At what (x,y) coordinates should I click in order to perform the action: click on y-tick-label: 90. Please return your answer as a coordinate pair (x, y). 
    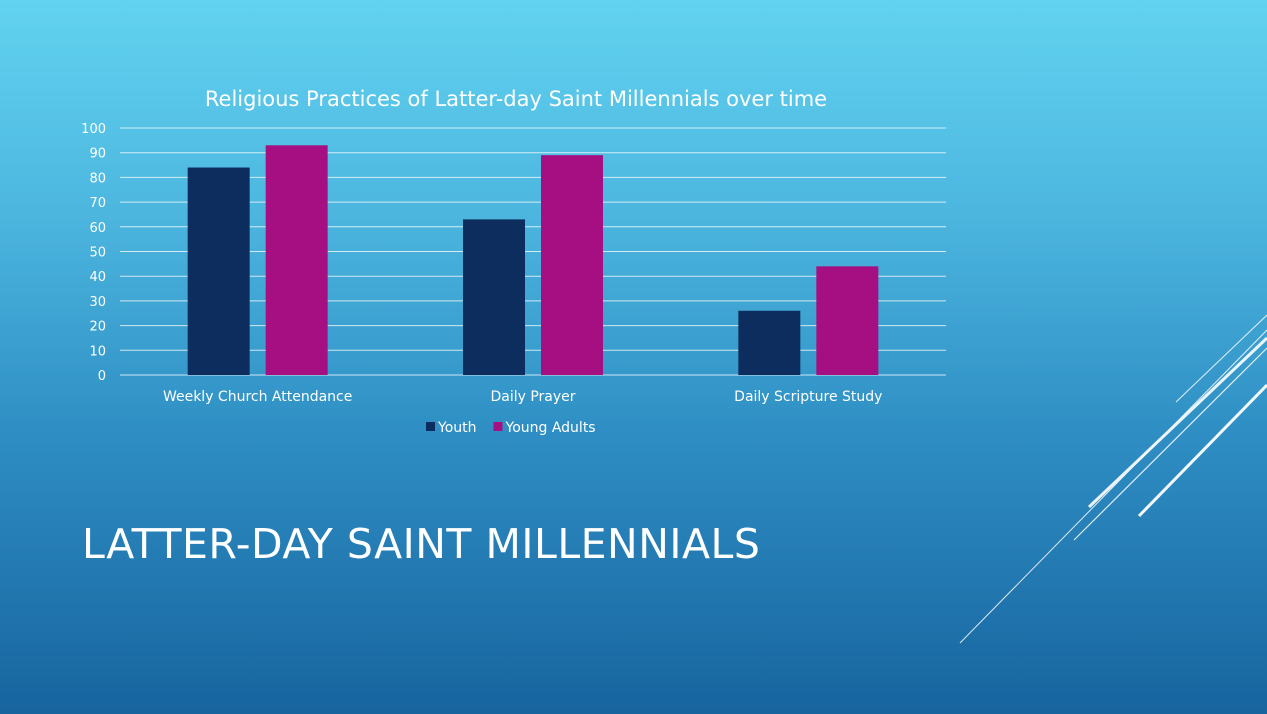
    Looking at the image, I should click on (97, 154).